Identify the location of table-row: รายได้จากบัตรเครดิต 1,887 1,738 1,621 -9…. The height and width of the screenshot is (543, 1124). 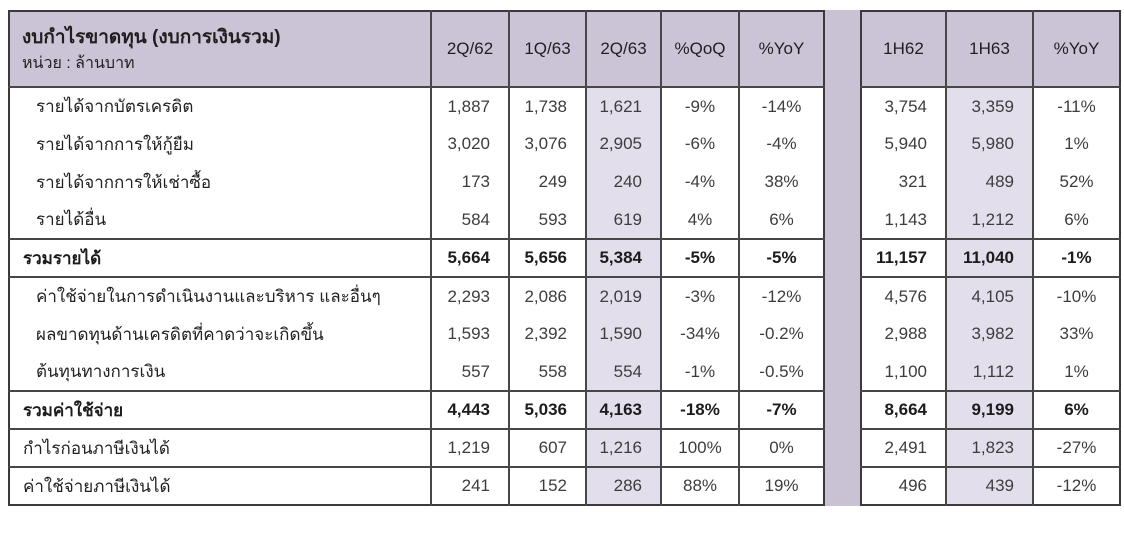
(416, 106).